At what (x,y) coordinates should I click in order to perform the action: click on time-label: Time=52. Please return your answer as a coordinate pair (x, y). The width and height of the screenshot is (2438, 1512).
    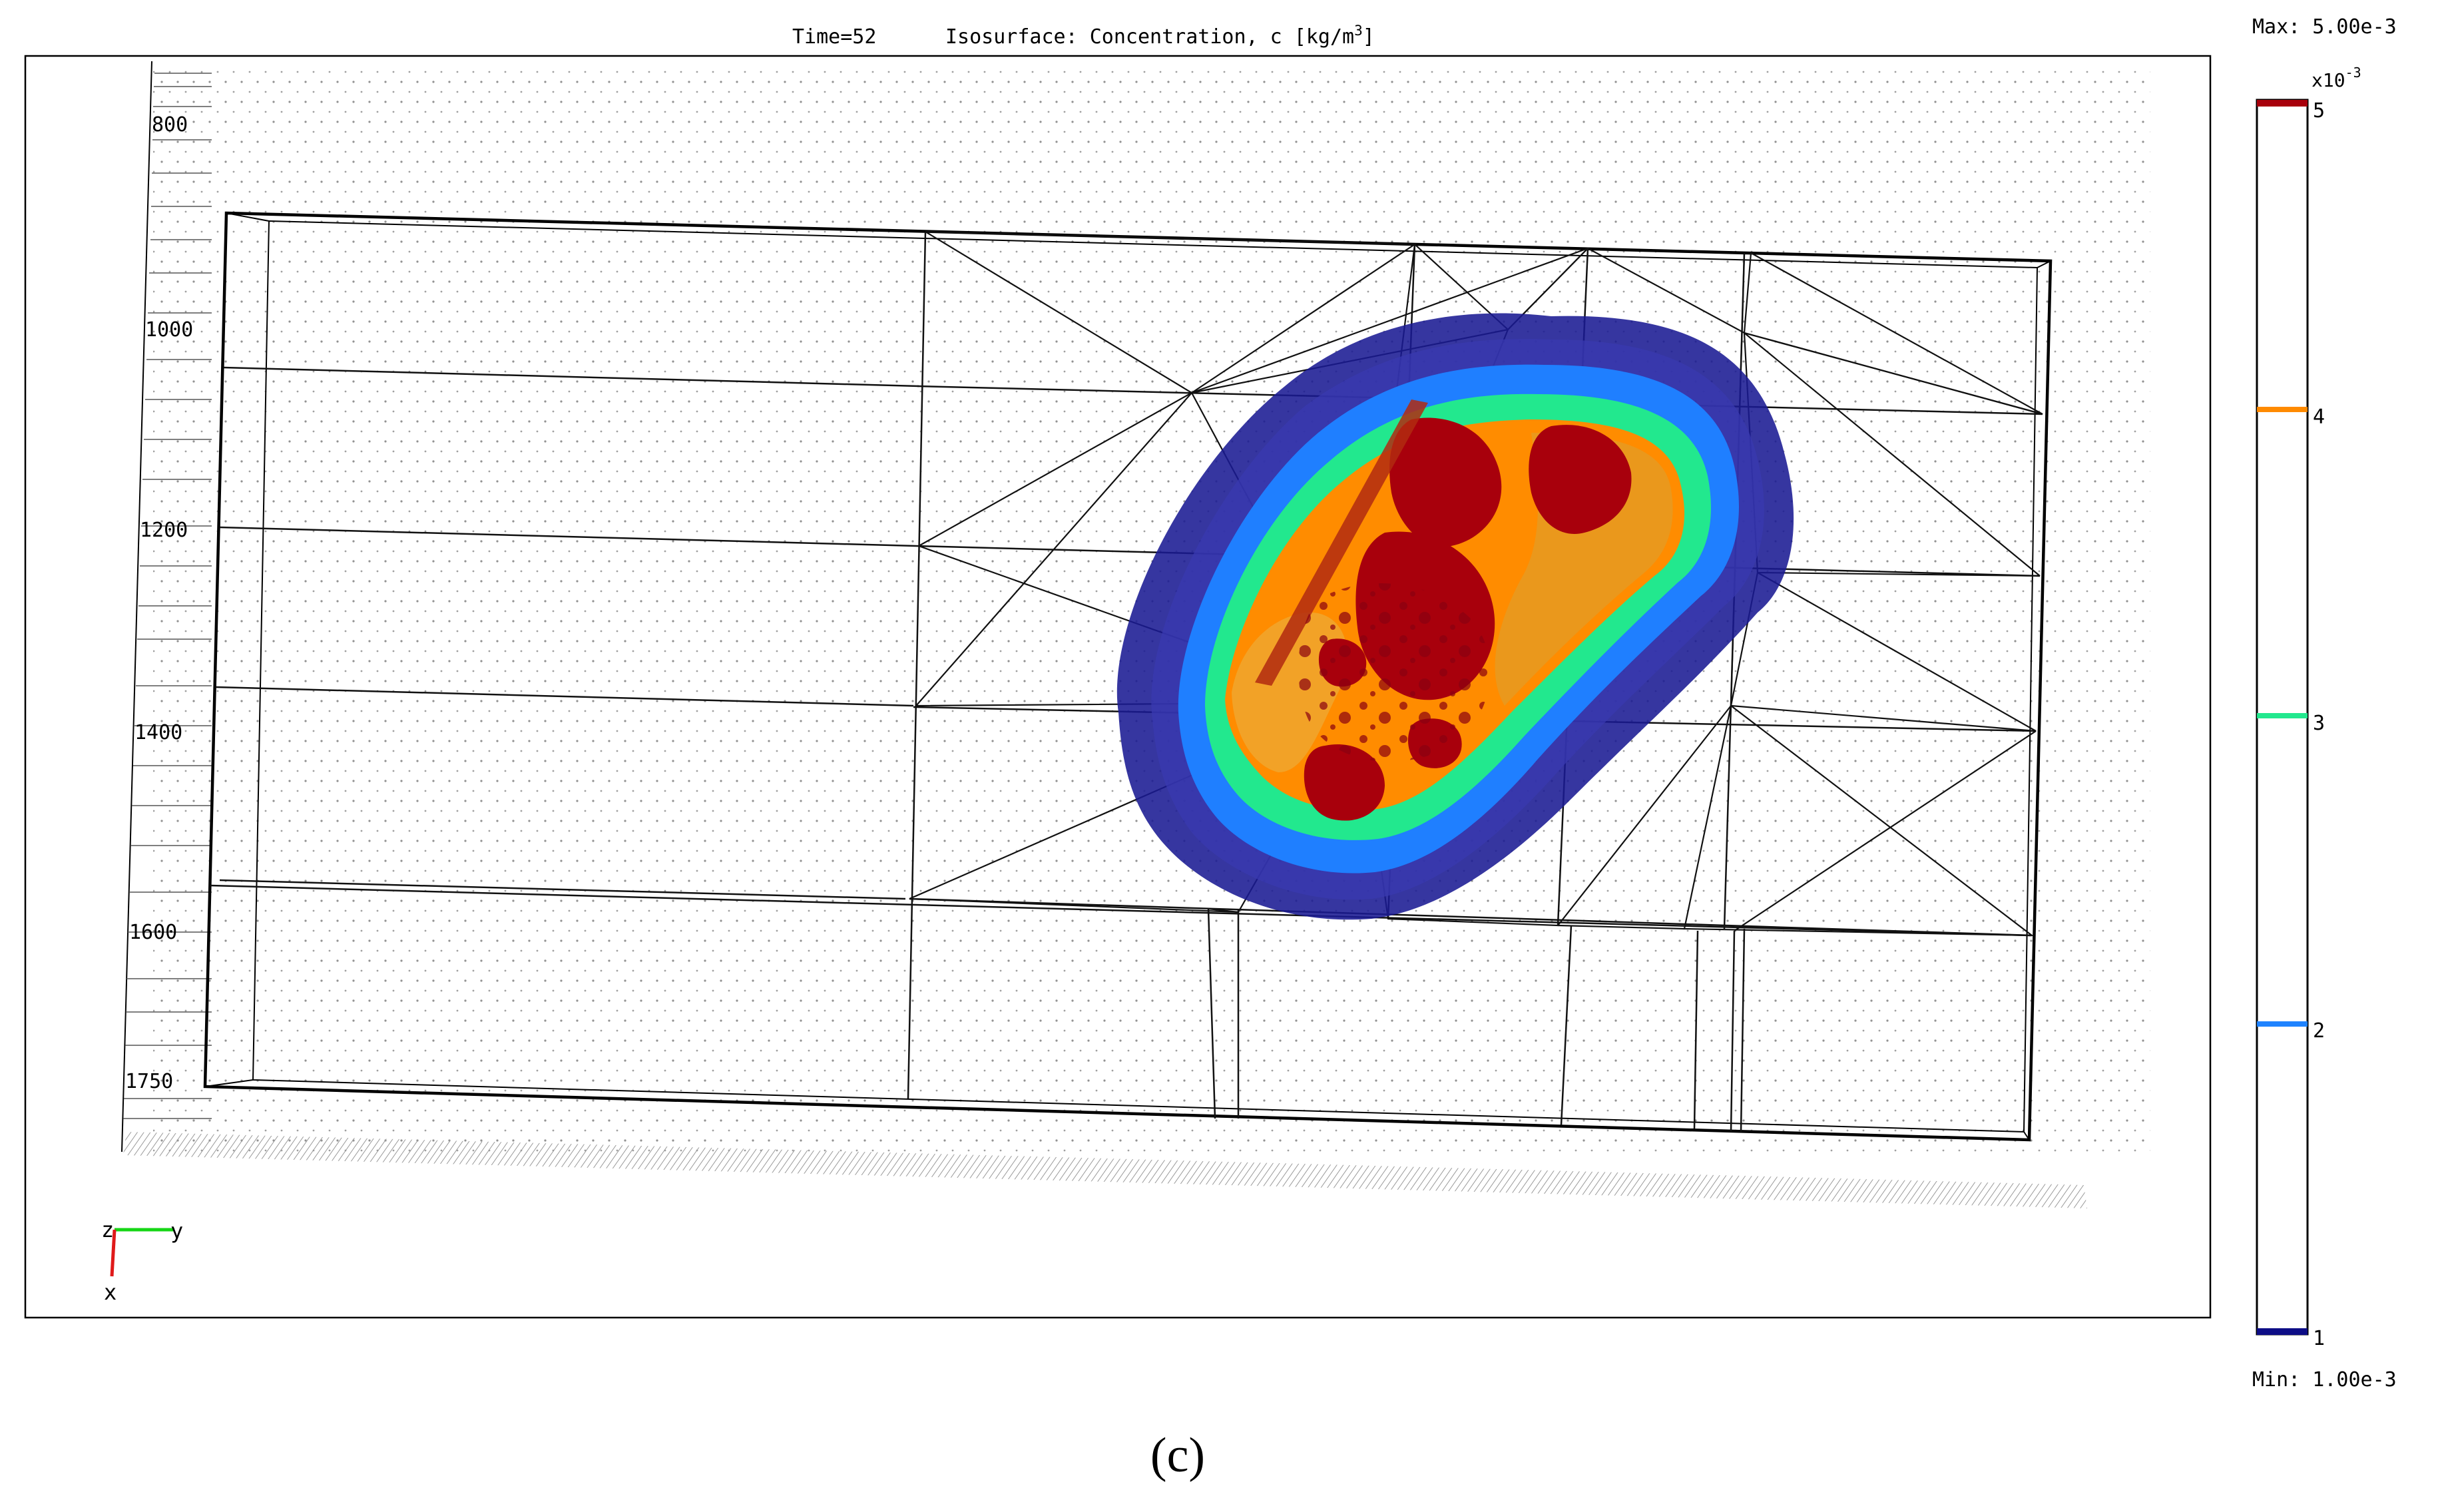
    Looking at the image, I should click on (834, 37).